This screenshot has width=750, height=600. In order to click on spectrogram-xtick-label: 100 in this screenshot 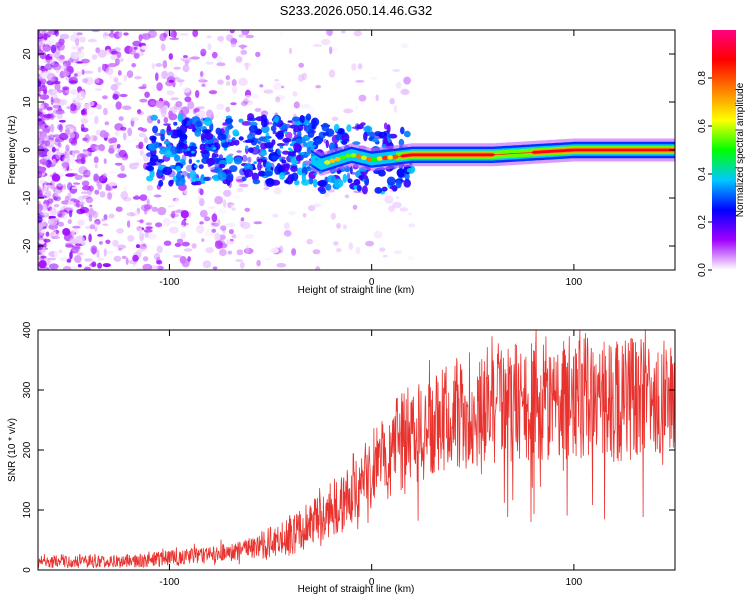, I will do `click(574, 282)`.